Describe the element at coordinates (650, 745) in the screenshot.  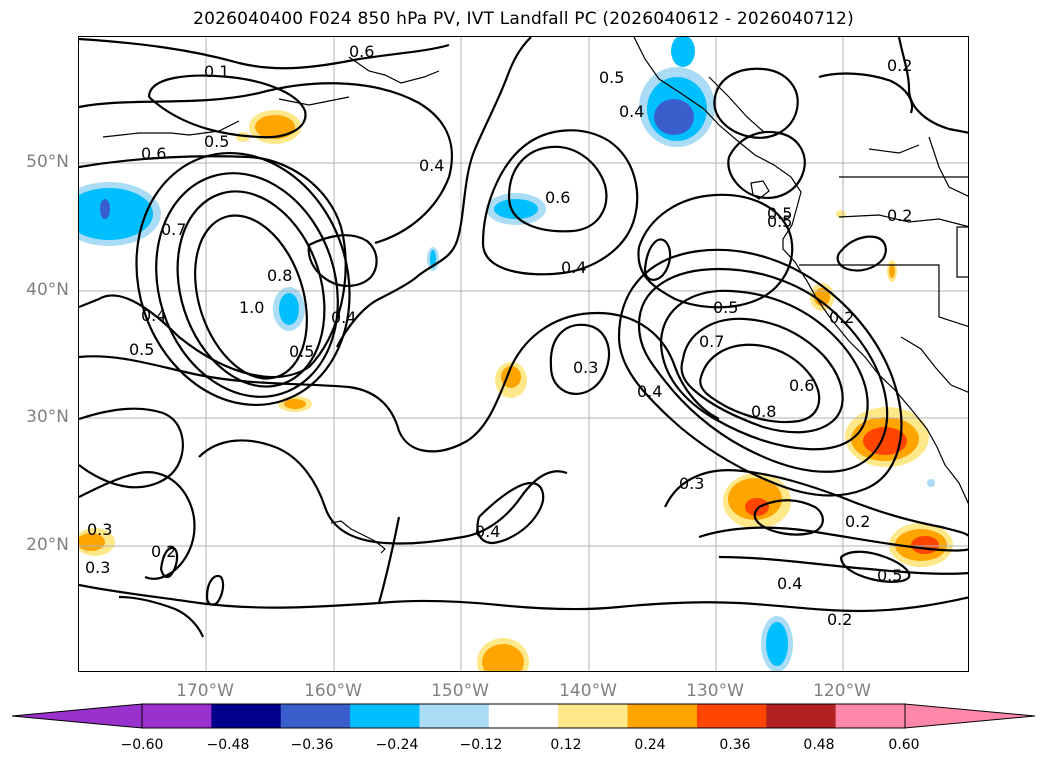
I see `colorbar-tick: 0.24` at that location.